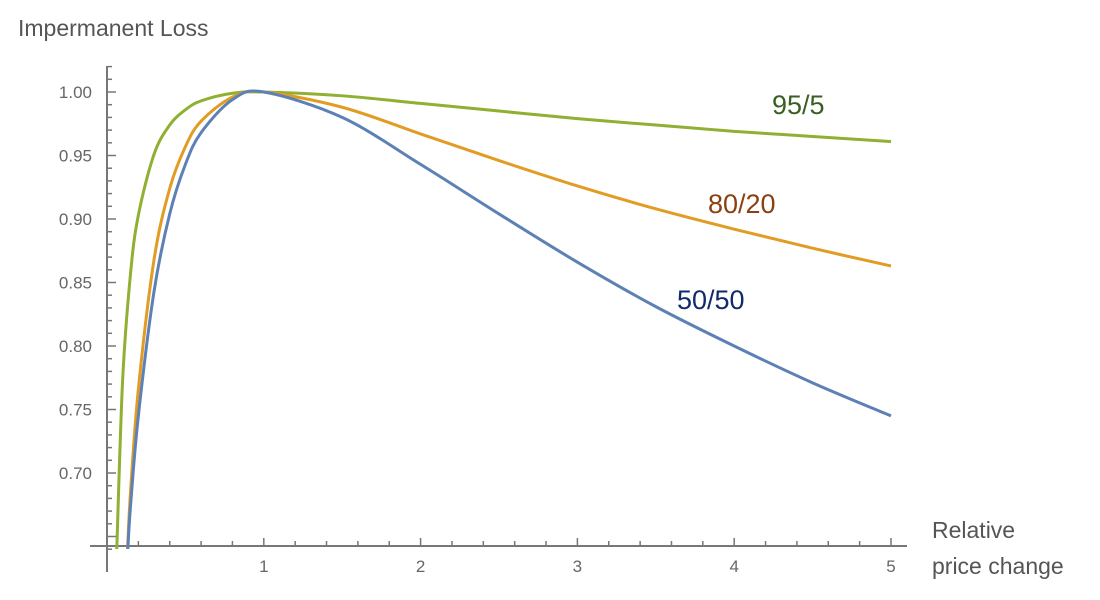 Image resolution: width=1100 pixels, height=600 pixels. What do you see at coordinates (75, 219) in the screenshot?
I see `y-tick-label: 0.90` at bounding box center [75, 219].